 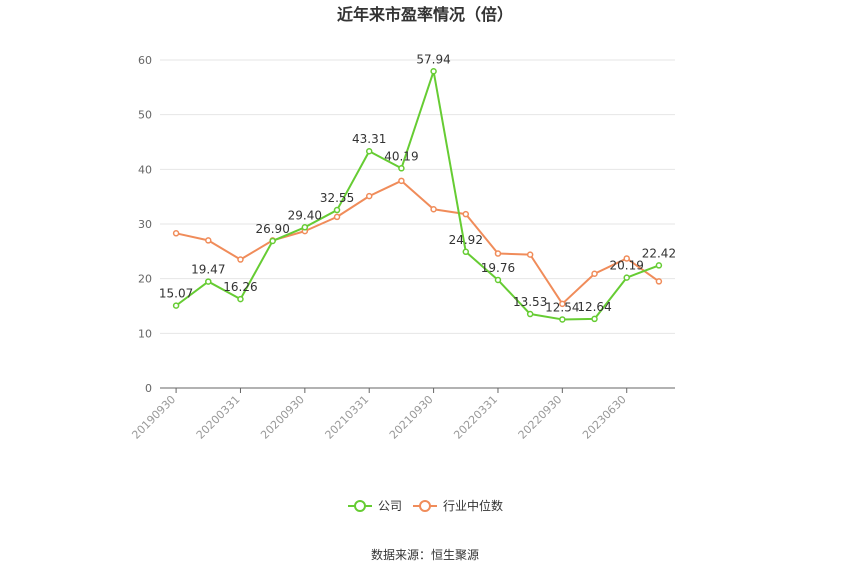 What do you see at coordinates (305, 215) in the screenshot?
I see `series-0-label-4: 29.40` at bounding box center [305, 215].